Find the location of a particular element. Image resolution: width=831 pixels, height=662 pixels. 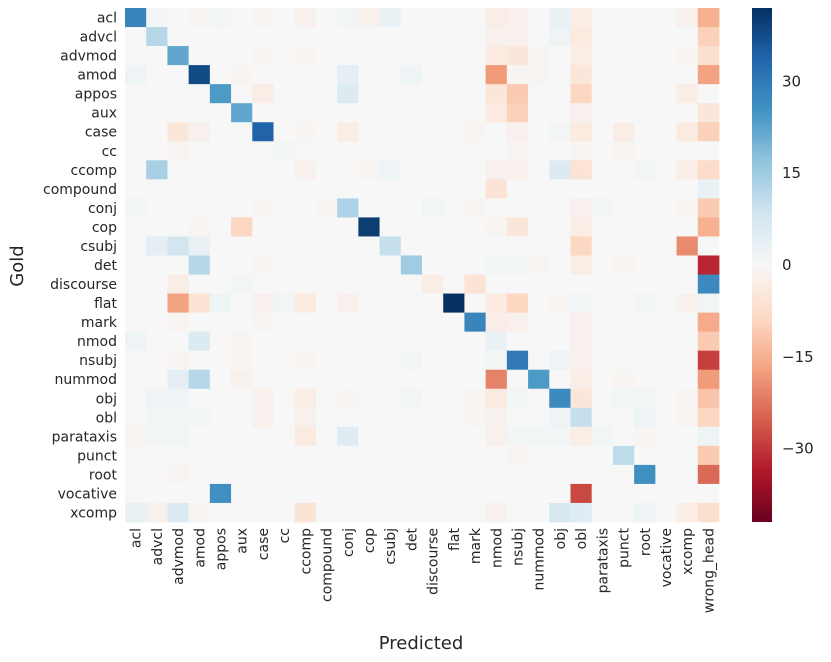

heatmap-cell-obj-wrong_head is located at coordinates (708, 398).